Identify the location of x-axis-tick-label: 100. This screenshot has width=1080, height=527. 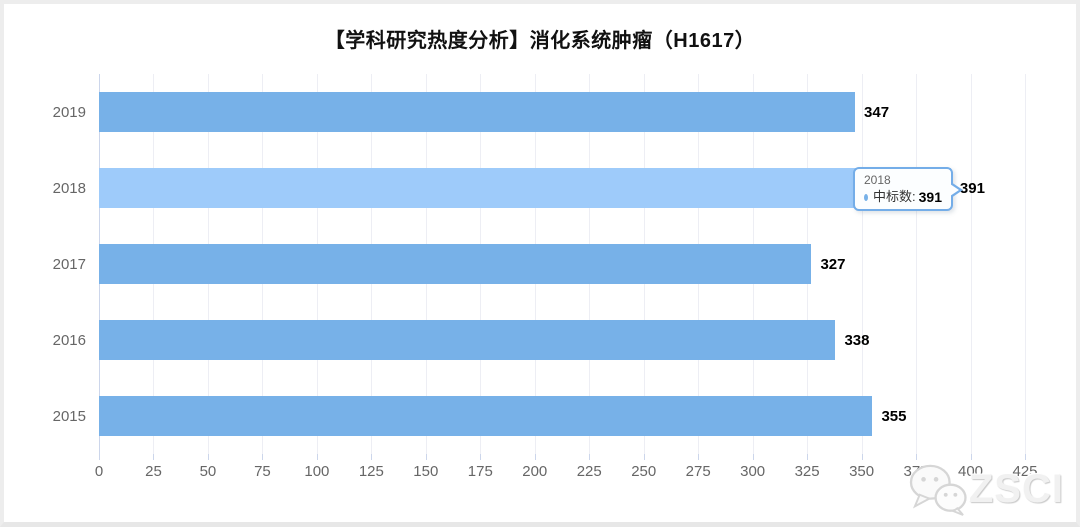
(317, 471).